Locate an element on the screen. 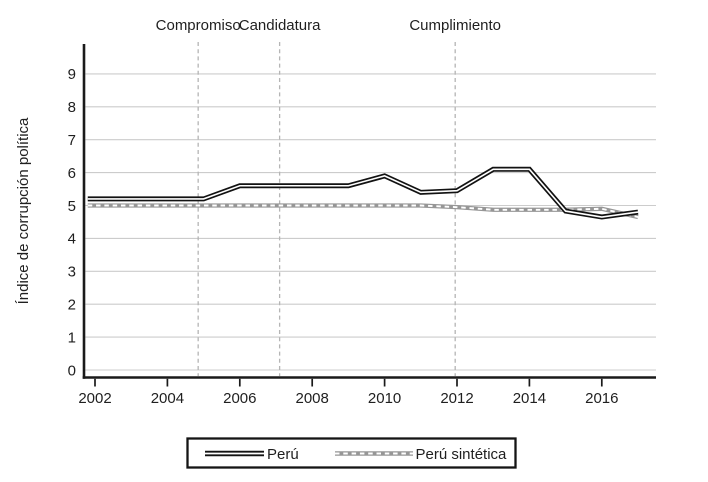 Image resolution: width=708 pixels, height=482 pixels. y-tick-label-0: 0 is located at coordinates (72, 370).